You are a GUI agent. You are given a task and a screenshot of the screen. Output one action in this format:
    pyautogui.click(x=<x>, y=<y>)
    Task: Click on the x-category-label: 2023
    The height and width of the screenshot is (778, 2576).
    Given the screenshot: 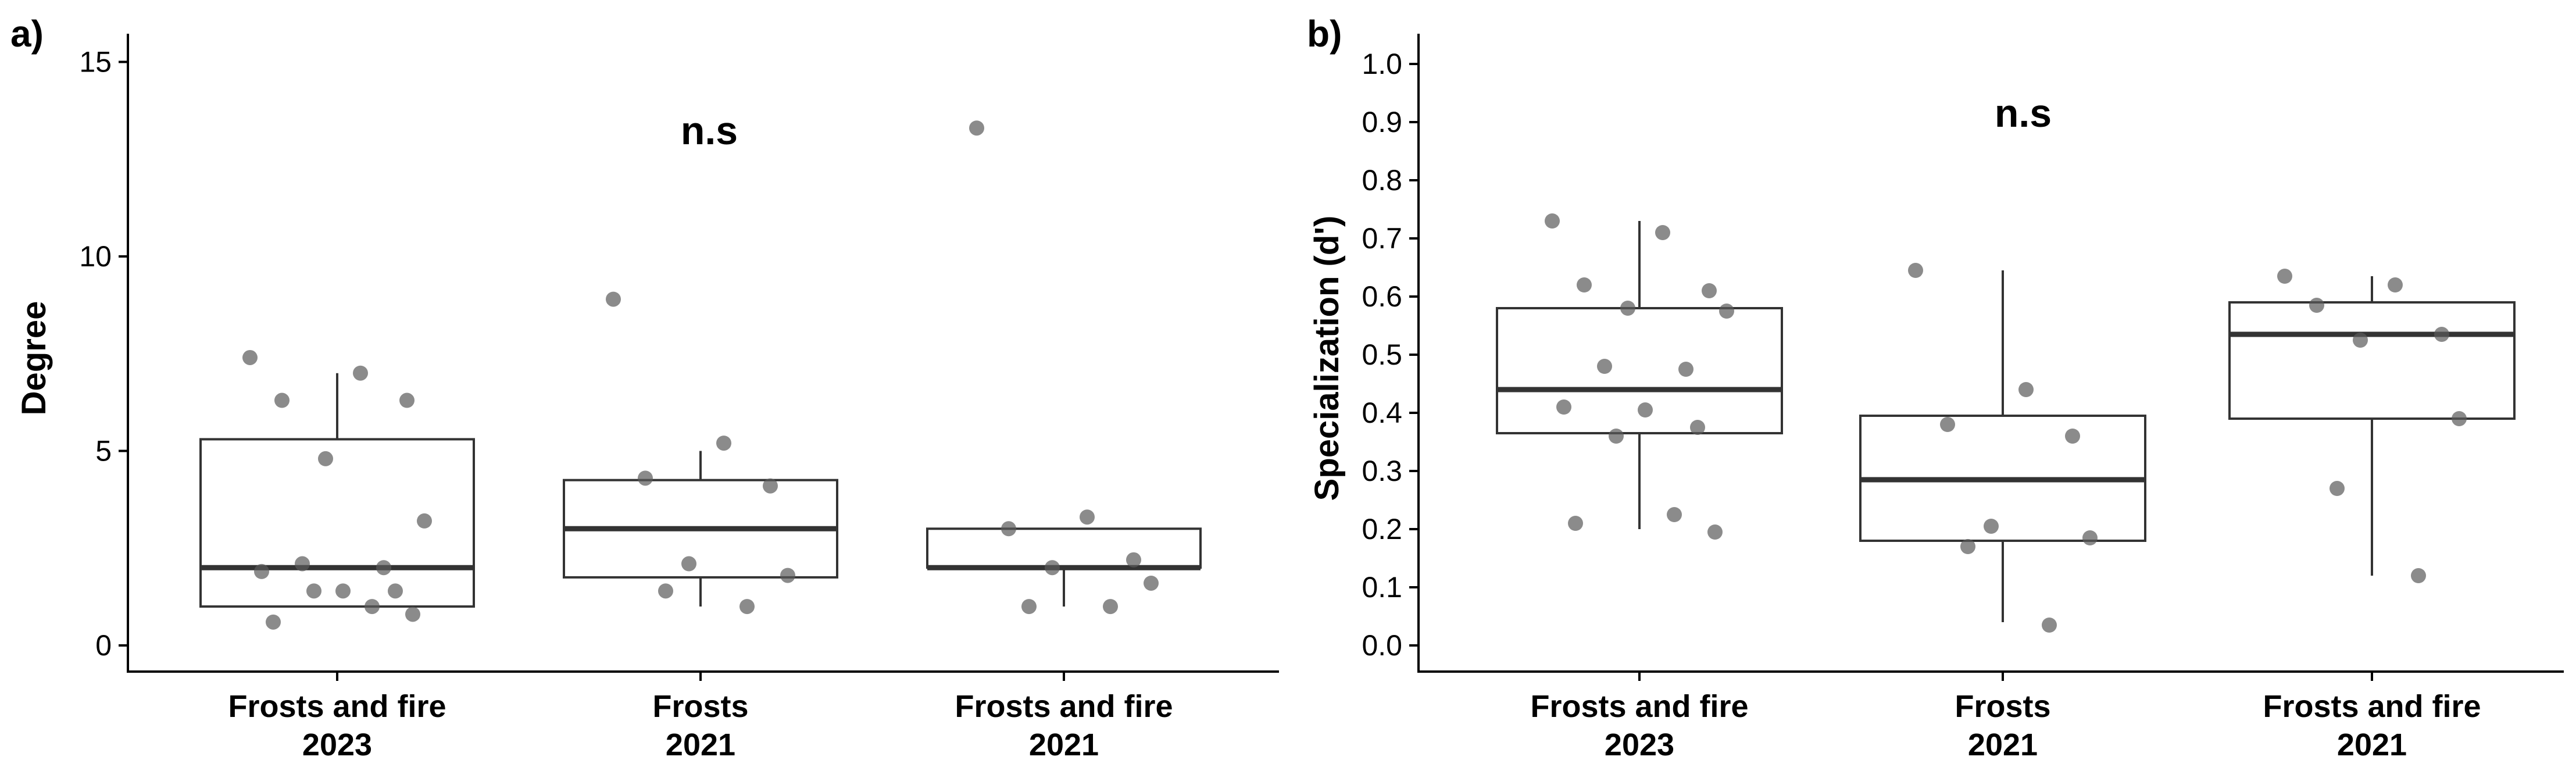 What is the action you would take?
    pyautogui.click(x=1639, y=744)
    